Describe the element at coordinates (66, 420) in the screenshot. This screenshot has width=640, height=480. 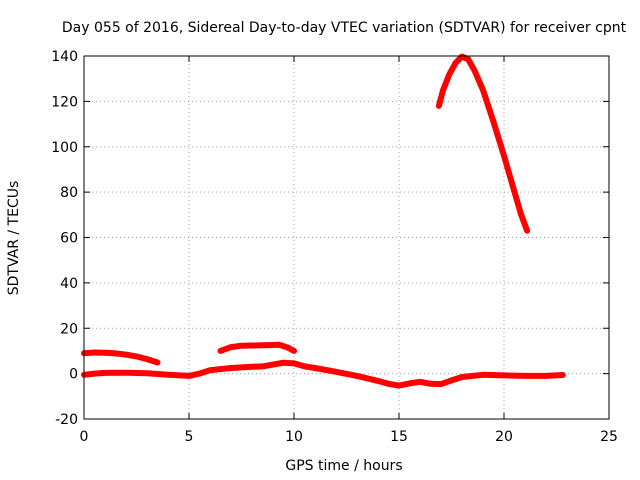
I see `y-tick-label: -20` at that location.